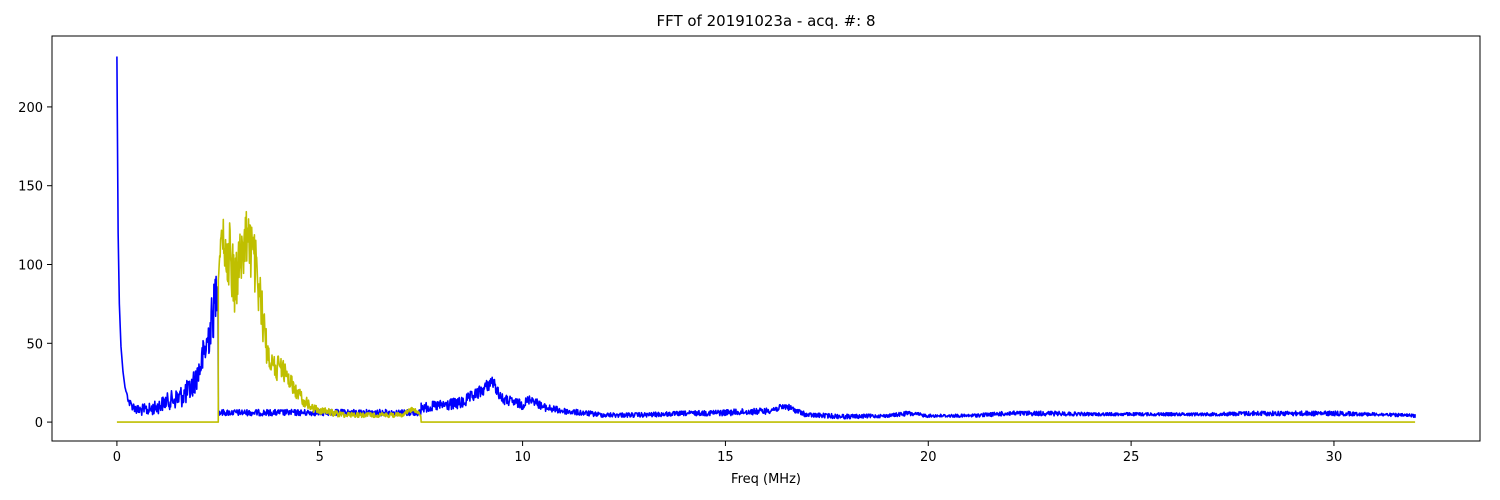 This screenshot has height=500, width=1500. What do you see at coordinates (30, 187) in the screenshot?
I see `y-tick-label: 150` at bounding box center [30, 187].